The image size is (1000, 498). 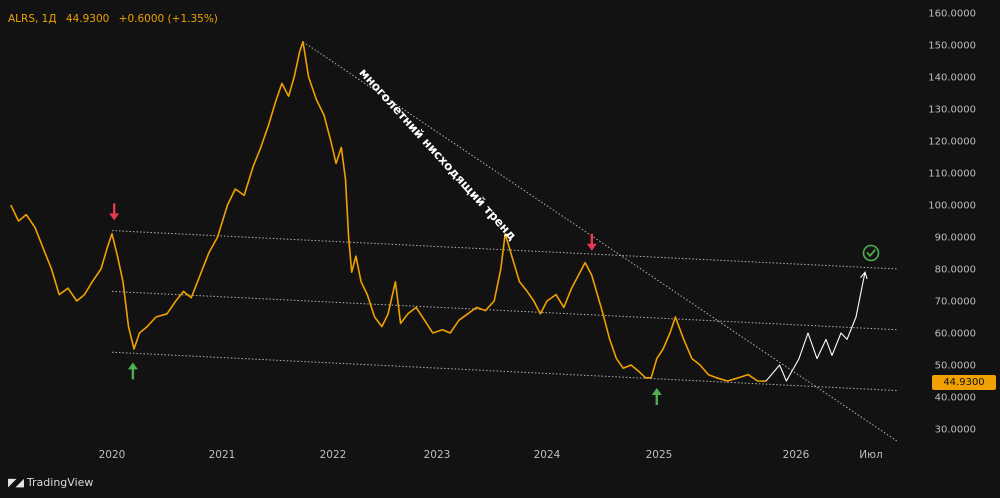 I want to click on trend-annotation: многолетний нисходящий тренд, so click(x=437, y=154).